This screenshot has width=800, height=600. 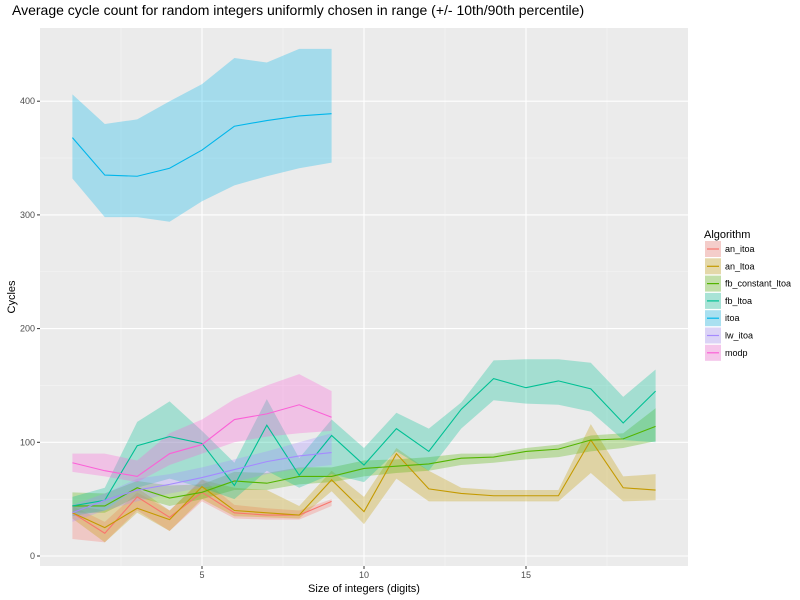 I want to click on line-an_ltoa, so click(x=364, y=483).